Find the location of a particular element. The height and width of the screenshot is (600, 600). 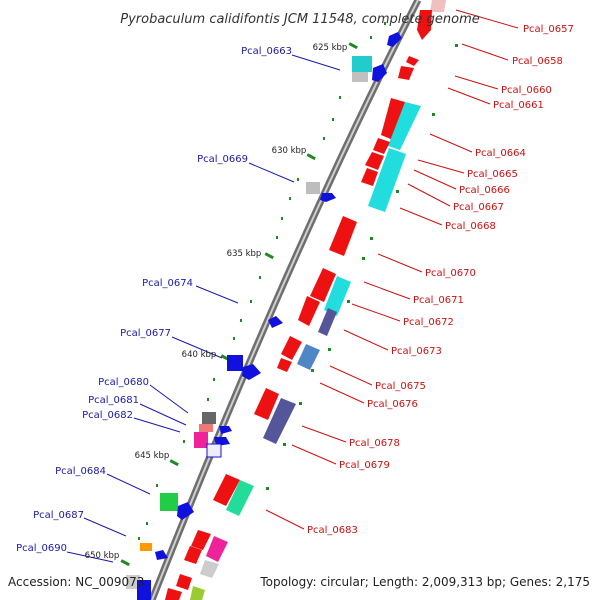

gene-label: Pcal_0660 is located at coordinates (526, 90).